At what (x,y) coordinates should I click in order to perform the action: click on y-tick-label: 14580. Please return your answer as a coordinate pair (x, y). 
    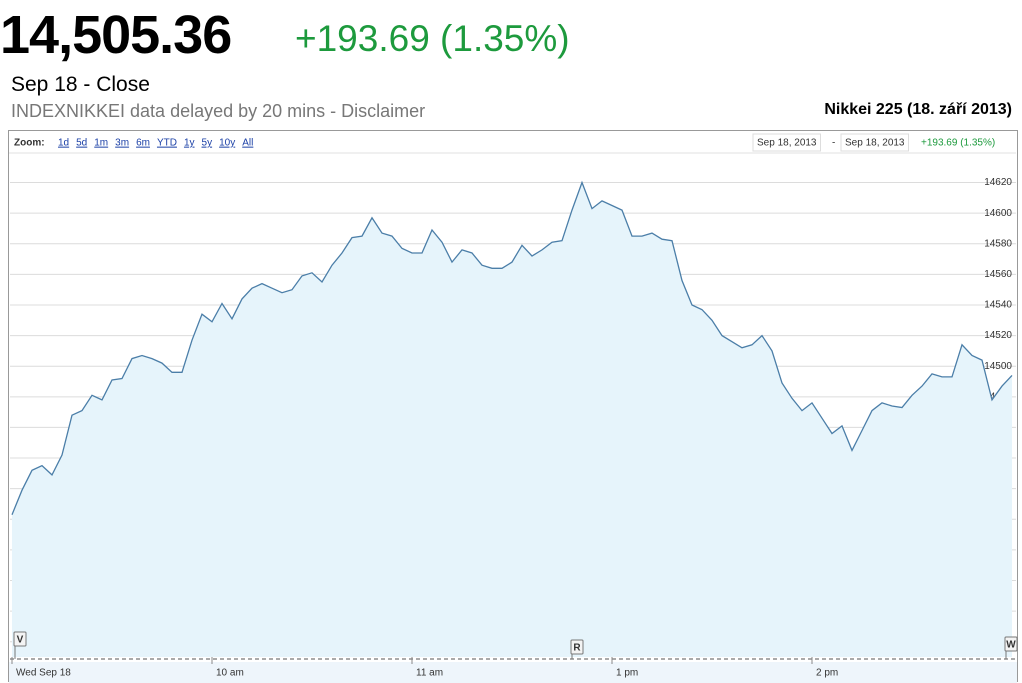
    Looking at the image, I should click on (998, 243).